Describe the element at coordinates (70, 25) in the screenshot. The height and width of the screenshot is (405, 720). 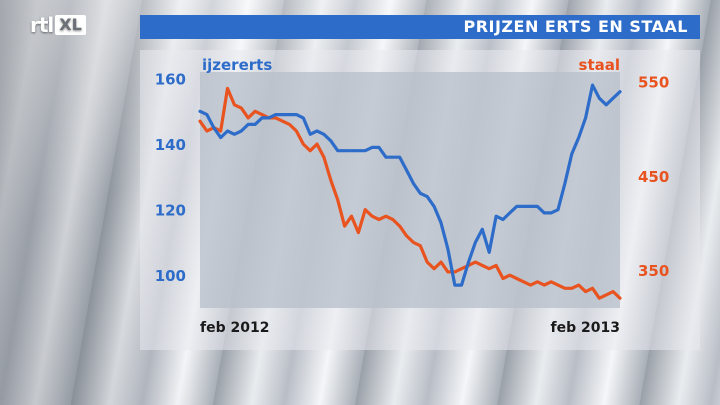
I see `logo-text-xl: XL` at that location.